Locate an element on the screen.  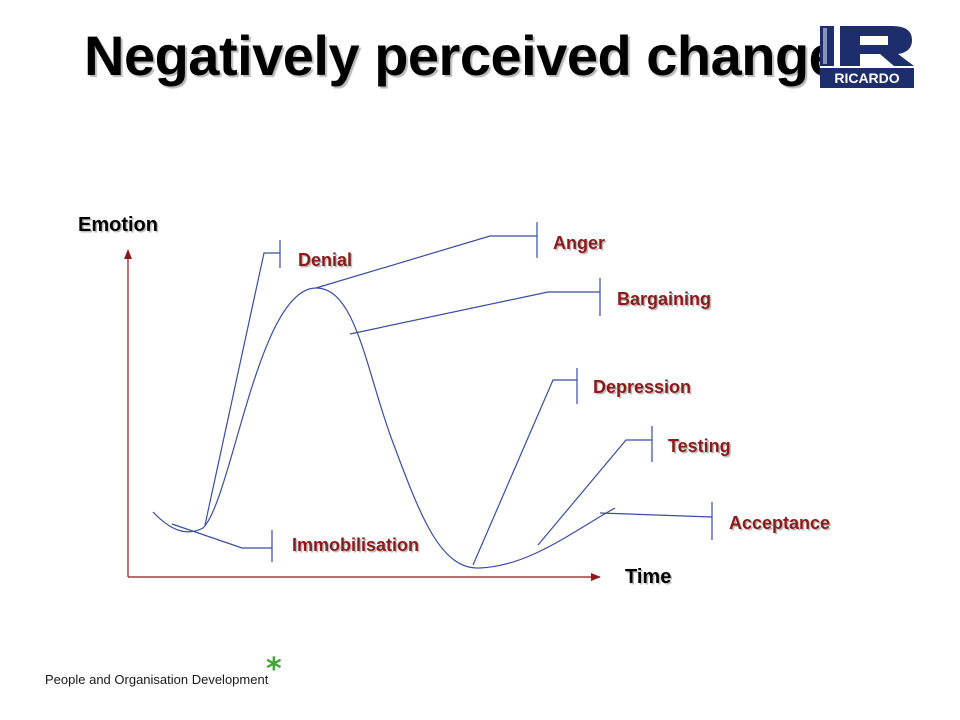
svg-text: Anger is located at coordinates (581, 245).